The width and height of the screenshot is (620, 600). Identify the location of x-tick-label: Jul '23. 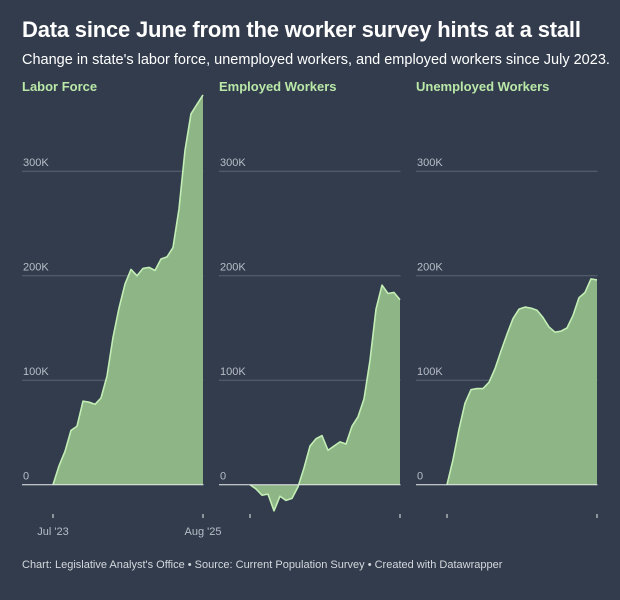
(52, 532).